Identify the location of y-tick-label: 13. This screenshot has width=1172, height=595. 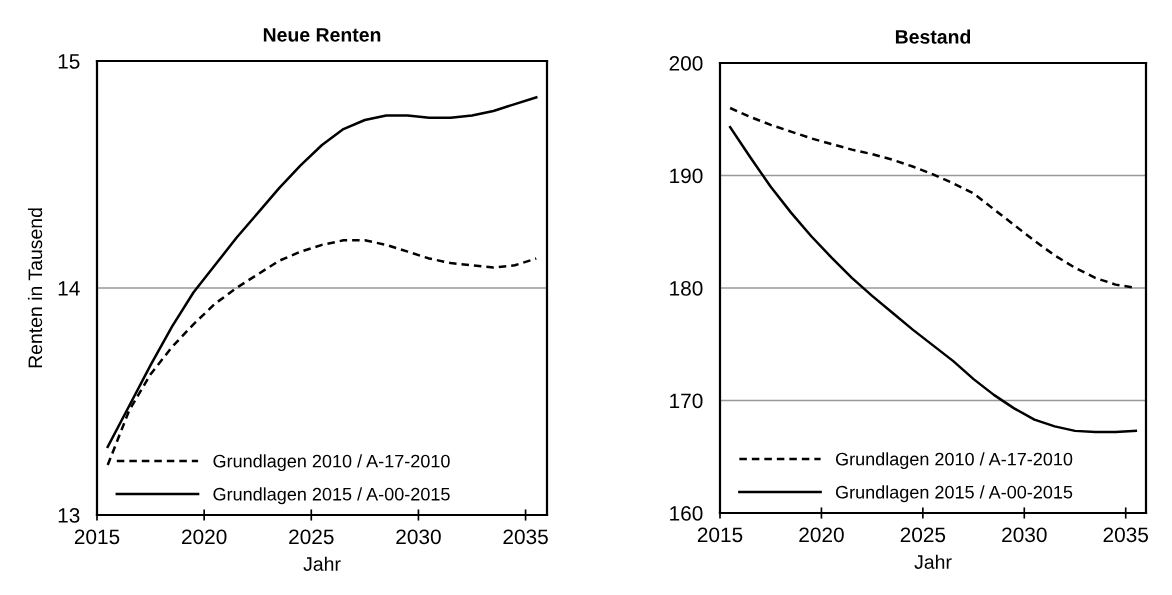
(69, 515).